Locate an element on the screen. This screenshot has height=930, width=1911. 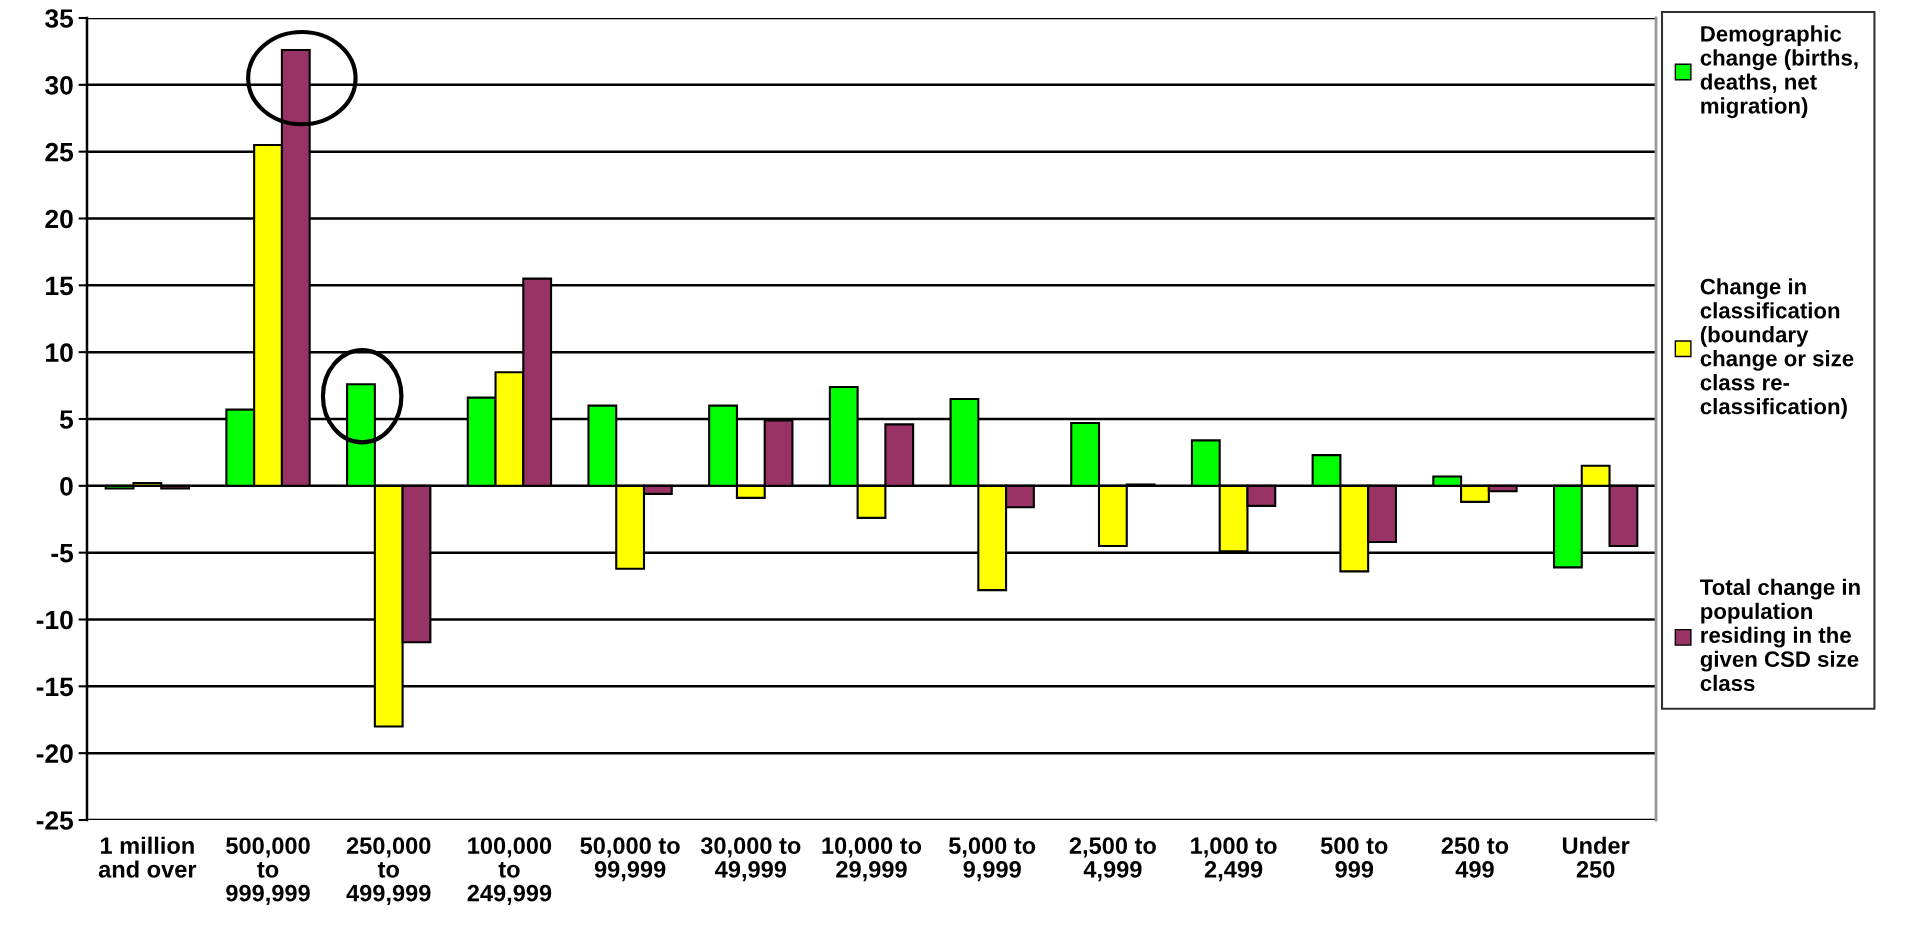
x-tick-label: 1,000 to 2,499 is located at coordinates (1234, 859).